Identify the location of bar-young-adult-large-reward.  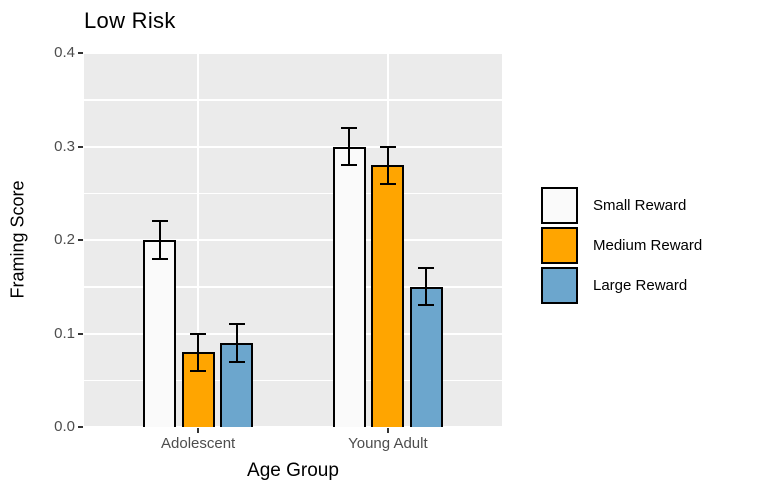
(426, 356).